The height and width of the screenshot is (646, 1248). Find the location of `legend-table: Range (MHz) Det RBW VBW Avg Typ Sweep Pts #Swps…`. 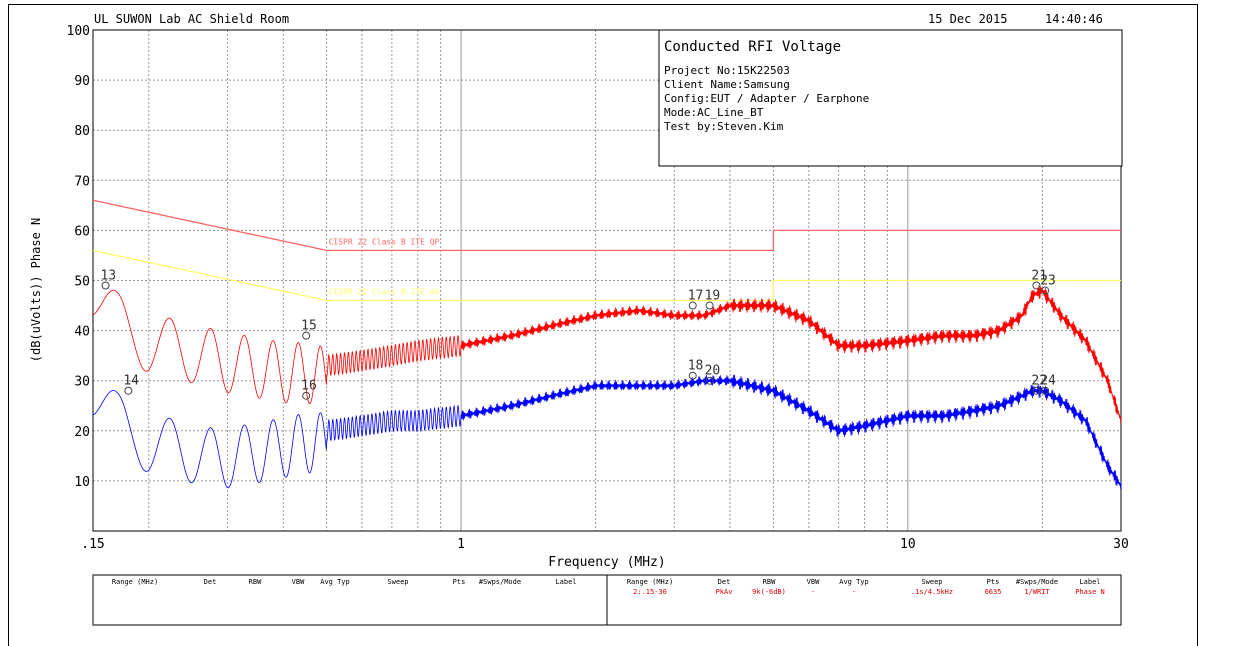

legend-table: Range (MHz) Det RBW VBW Avg Typ Sweep Pts #Swps… is located at coordinates (607, 600).